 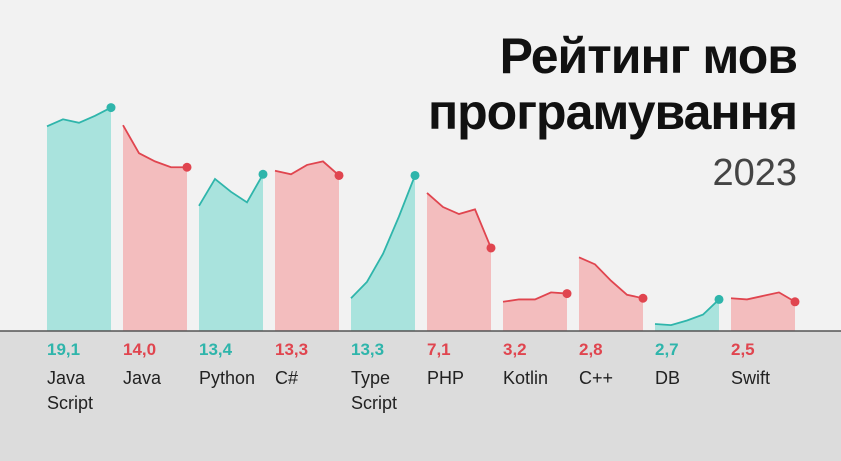 What do you see at coordinates (591, 349) in the screenshot?
I see `value-label: 2,8` at bounding box center [591, 349].